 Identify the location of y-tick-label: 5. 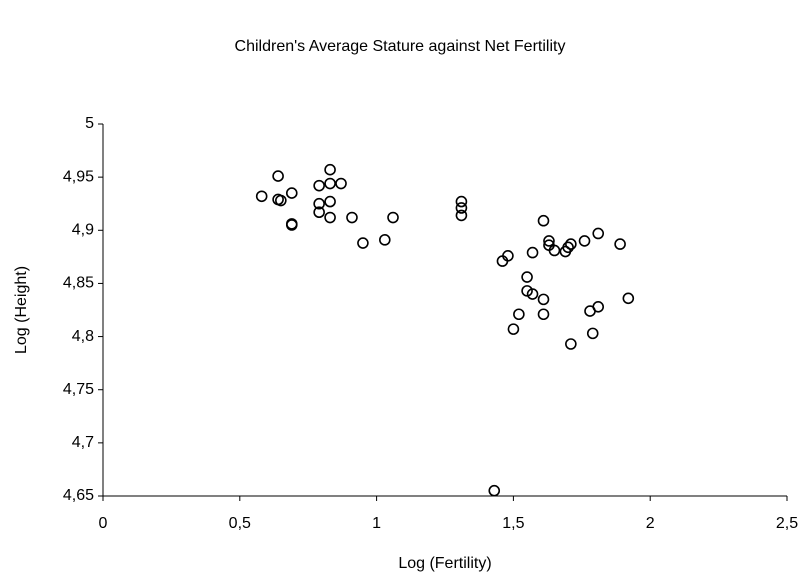
(89, 123).